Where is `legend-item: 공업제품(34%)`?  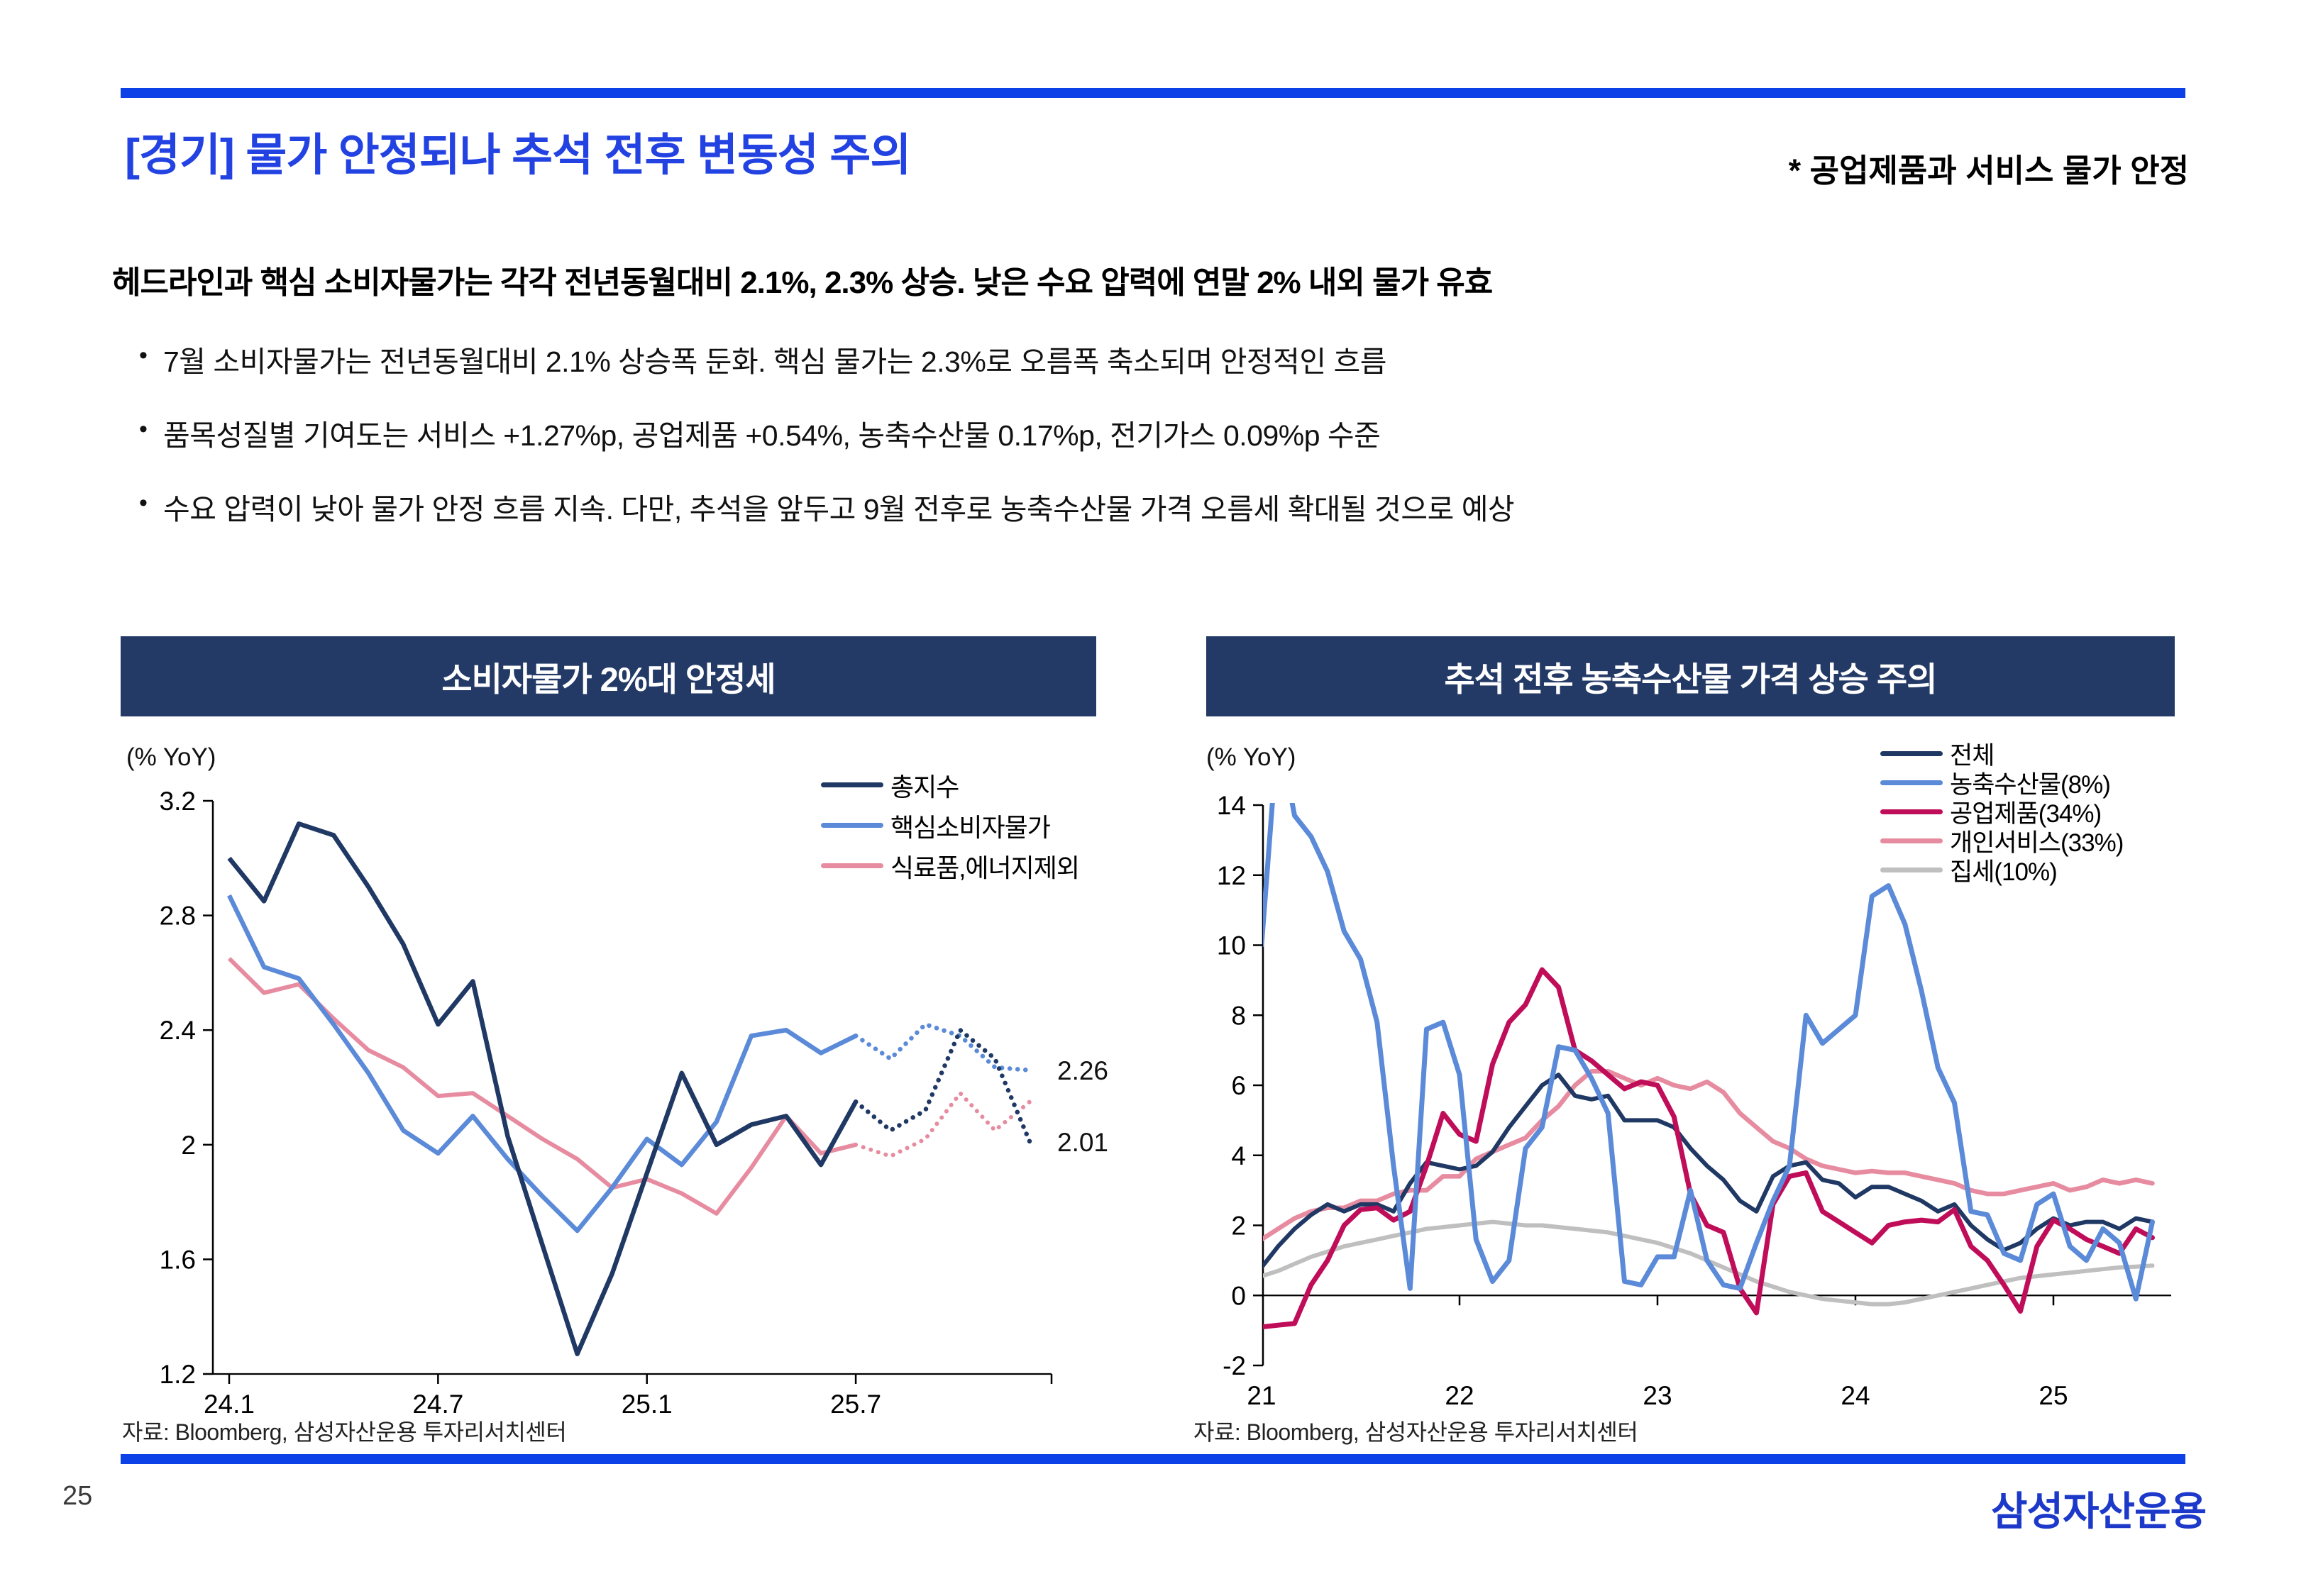
legend-item: 공업제품(34%) is located at coordinates (2001, 812).